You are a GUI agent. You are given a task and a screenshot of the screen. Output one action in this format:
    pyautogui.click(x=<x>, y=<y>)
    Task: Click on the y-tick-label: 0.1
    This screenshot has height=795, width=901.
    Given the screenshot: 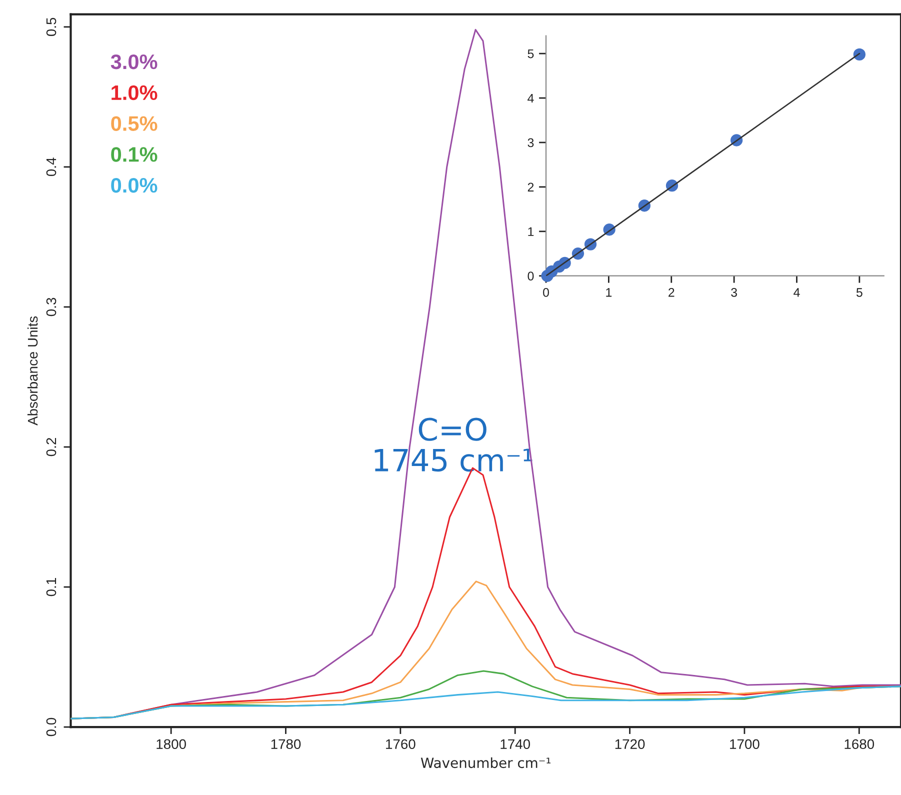 What is the action you would take?
    pyautogui.click(x=51, y=587)
    